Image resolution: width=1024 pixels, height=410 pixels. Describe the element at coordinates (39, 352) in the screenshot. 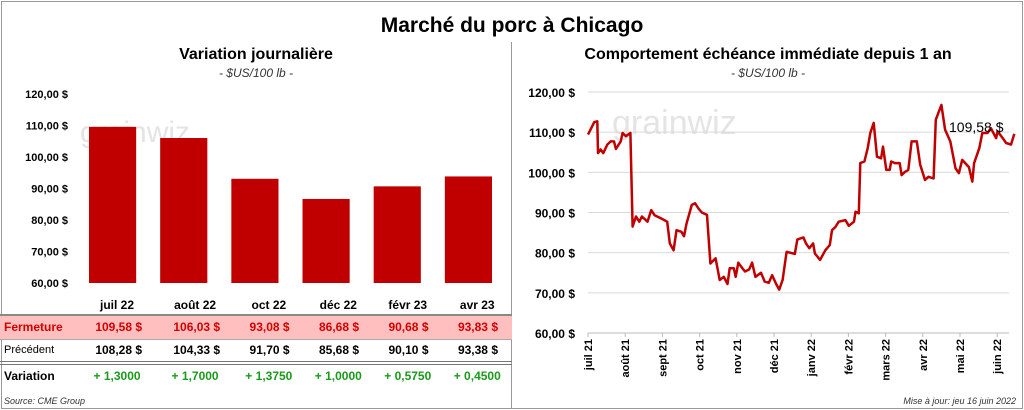

I see `row-label: Précédent` at that location.